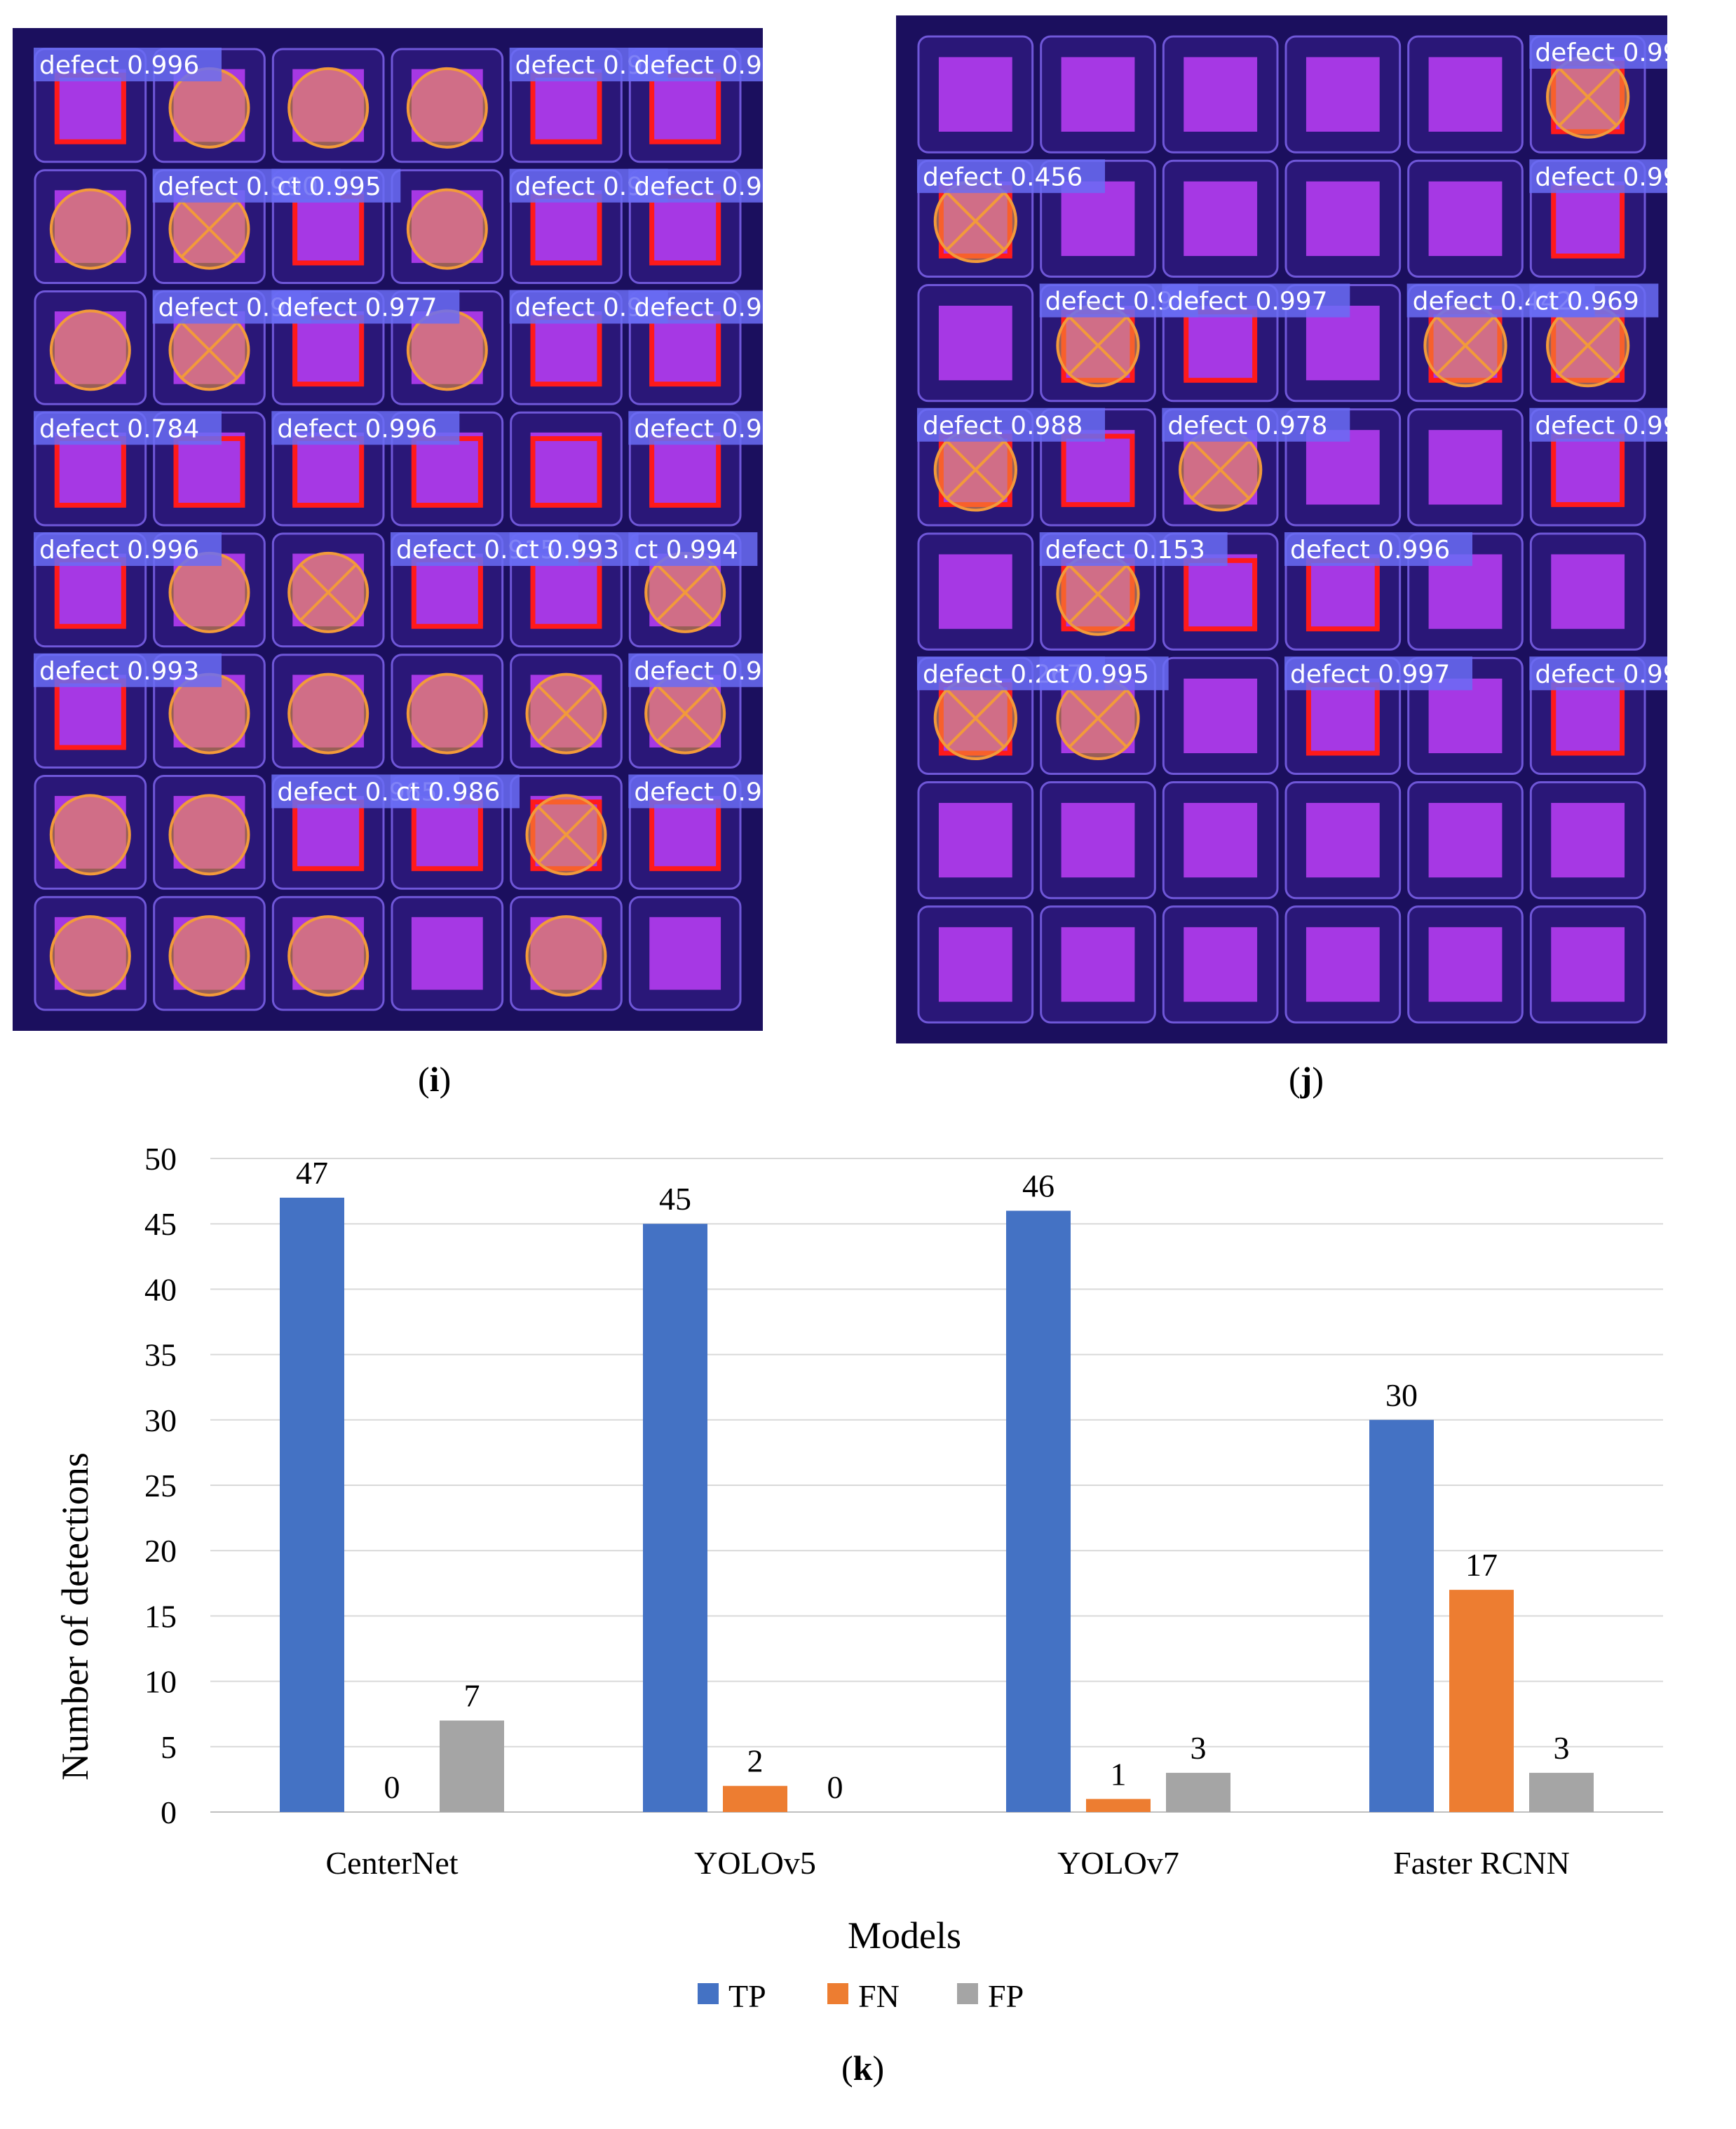 The height and width of the screenshot is (2129, 1736). I want to click on detection-label: defect 0.987, so click(698, 792).